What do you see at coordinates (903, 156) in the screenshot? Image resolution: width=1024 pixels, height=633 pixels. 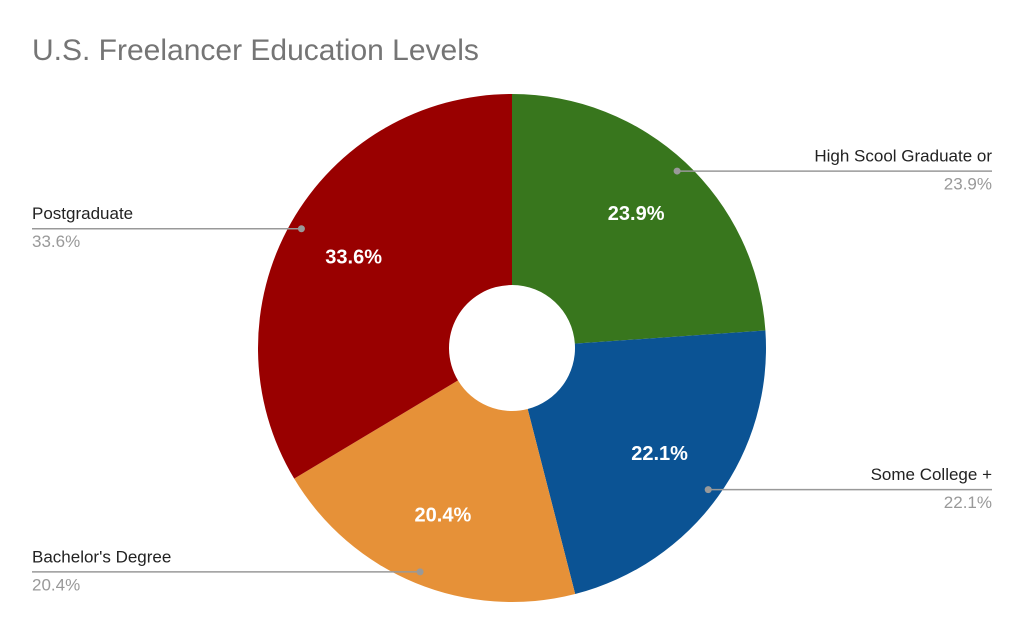 I see `legend-label: High Scool Graduate or` at bounding box center [903, 156].